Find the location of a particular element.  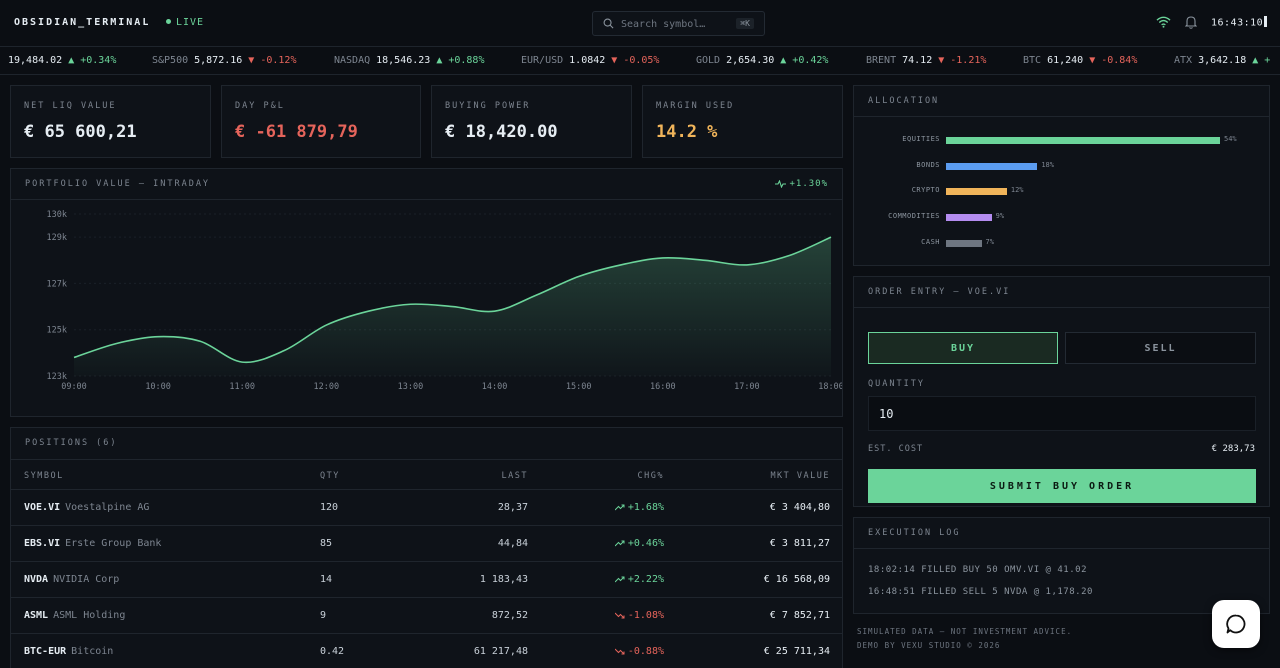

position-name: Voestalpine AG is located at coordinates (107, 507).